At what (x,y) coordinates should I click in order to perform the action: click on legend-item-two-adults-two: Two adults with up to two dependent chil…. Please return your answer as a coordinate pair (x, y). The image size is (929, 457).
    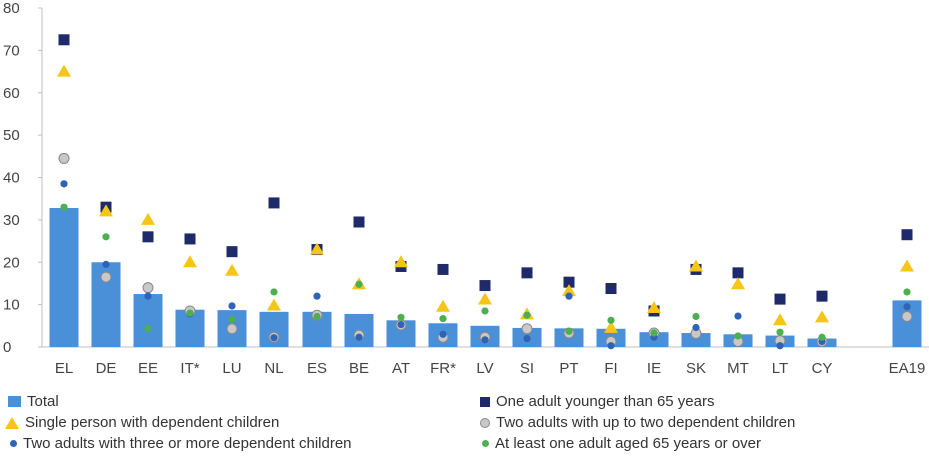
    Looking at the image, I should click on (637, 422).